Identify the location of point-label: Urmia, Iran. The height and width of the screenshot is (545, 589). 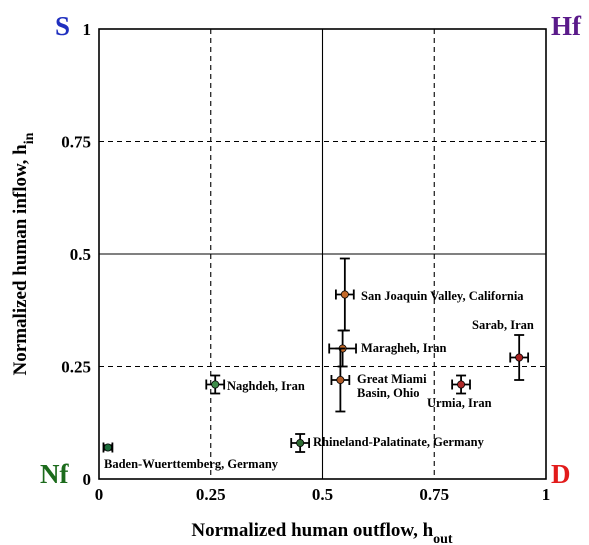
(459, 403).